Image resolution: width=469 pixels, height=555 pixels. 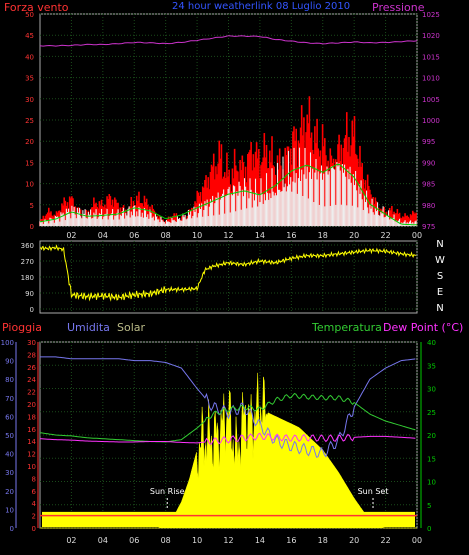 I want to click on humidity-line, so click(x=228, y=407).